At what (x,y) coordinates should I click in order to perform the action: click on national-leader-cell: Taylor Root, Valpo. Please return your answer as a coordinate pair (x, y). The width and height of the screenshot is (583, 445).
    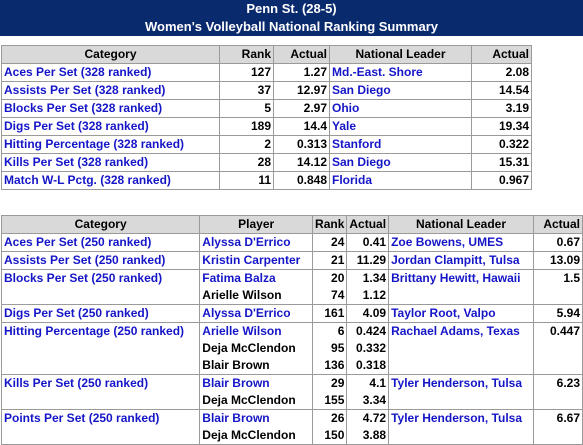
    Looking at the image, I should click on (461, 313).